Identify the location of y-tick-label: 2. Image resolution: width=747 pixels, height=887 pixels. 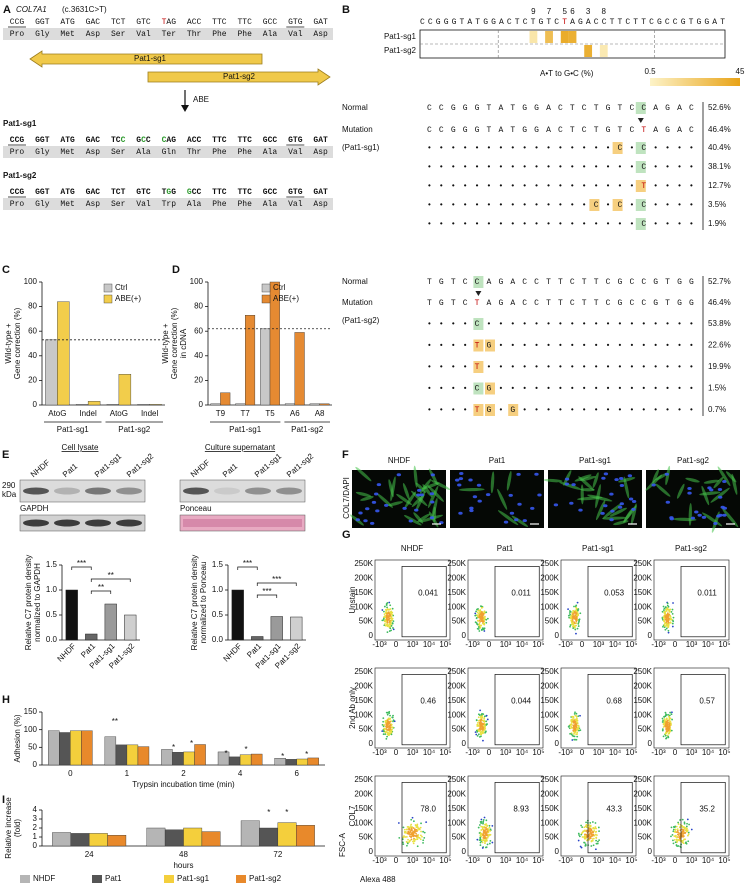
(35, 827).